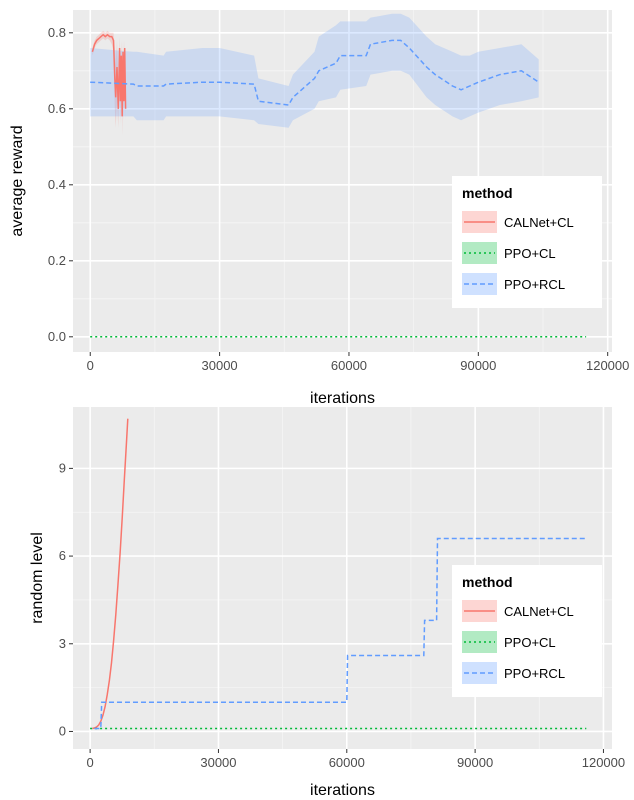  Describe the element at coordinates (17, 180) in the screenshot. I see `y-axis-title: average reward` at that location.